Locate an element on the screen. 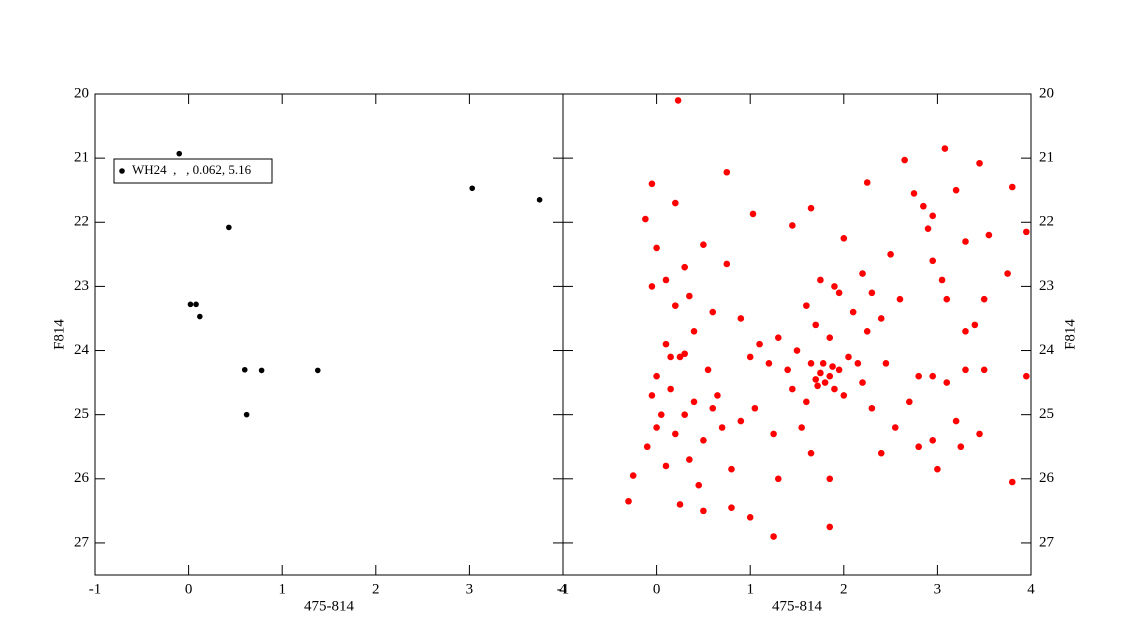  y-tick-label: 26 is located at coordinates (82, 478).